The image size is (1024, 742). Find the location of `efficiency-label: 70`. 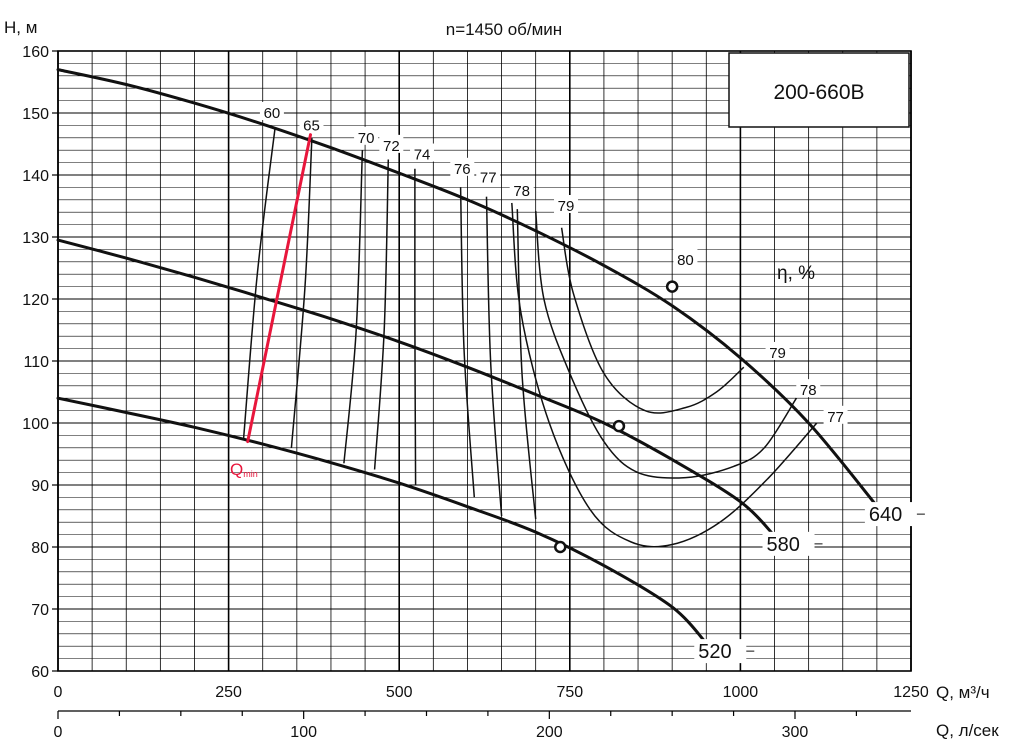

efficiency-label: 70 is located at coordinates (366, 138).